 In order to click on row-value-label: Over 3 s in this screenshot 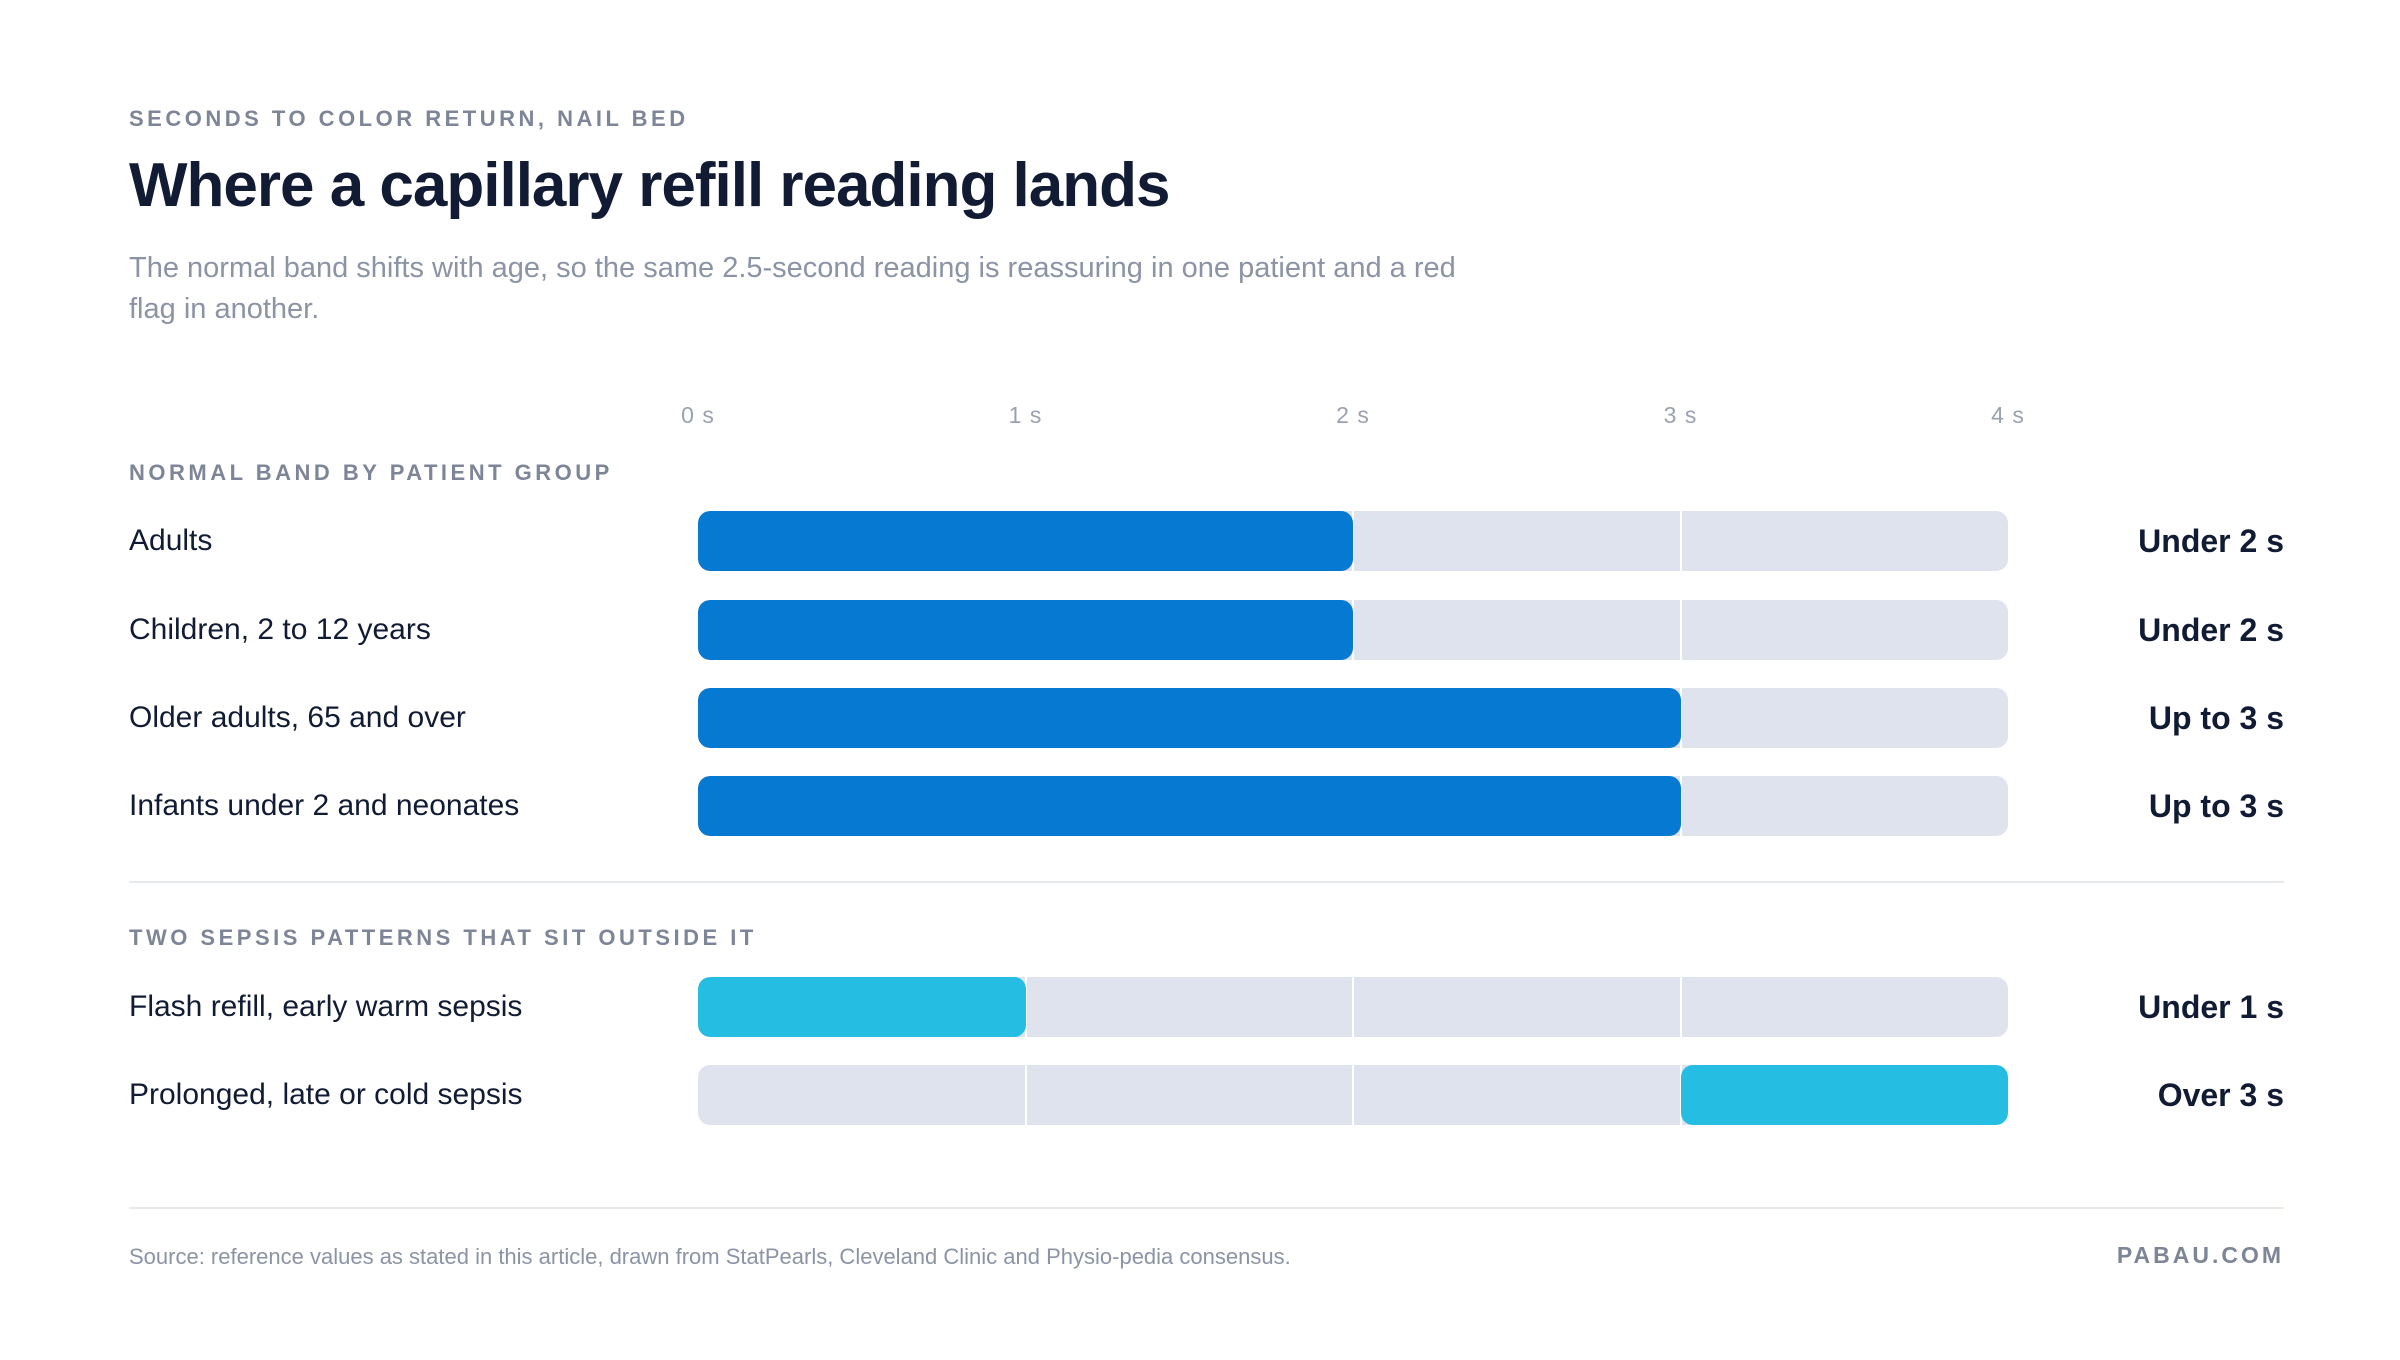, I will do `click(2220, 1095)`.